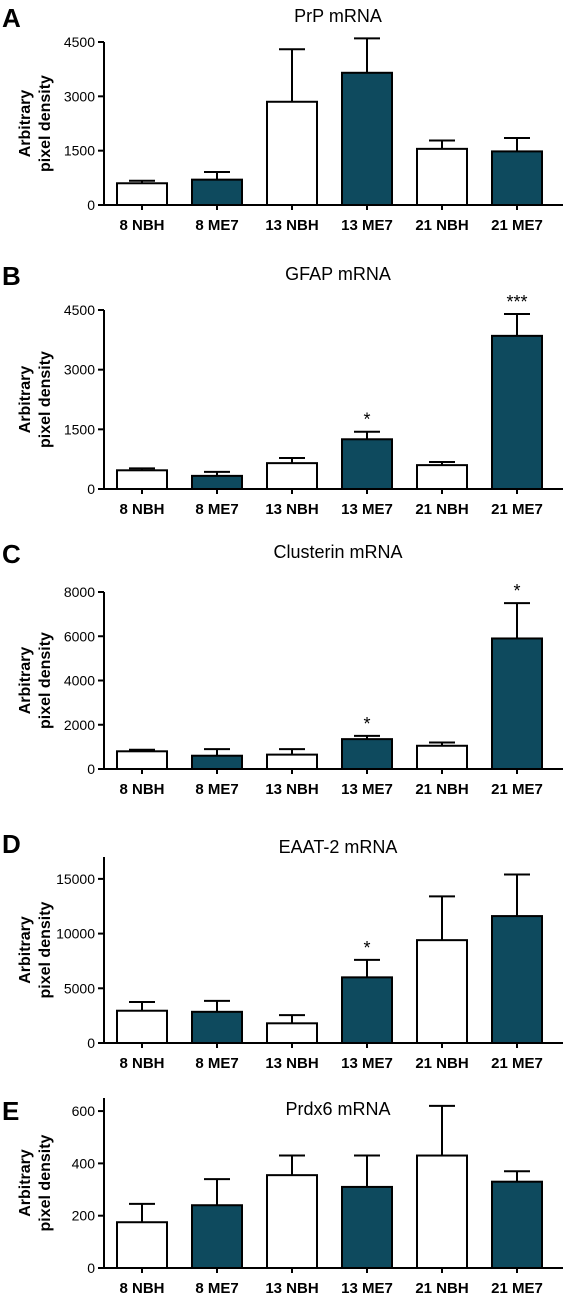 The width and height of the screenshot is (566, 1302). What do you see at coordinates (337, 552) in the screenshot?
I see `chart-title: Clusterin mRNA` at bounding box center [337, 552].